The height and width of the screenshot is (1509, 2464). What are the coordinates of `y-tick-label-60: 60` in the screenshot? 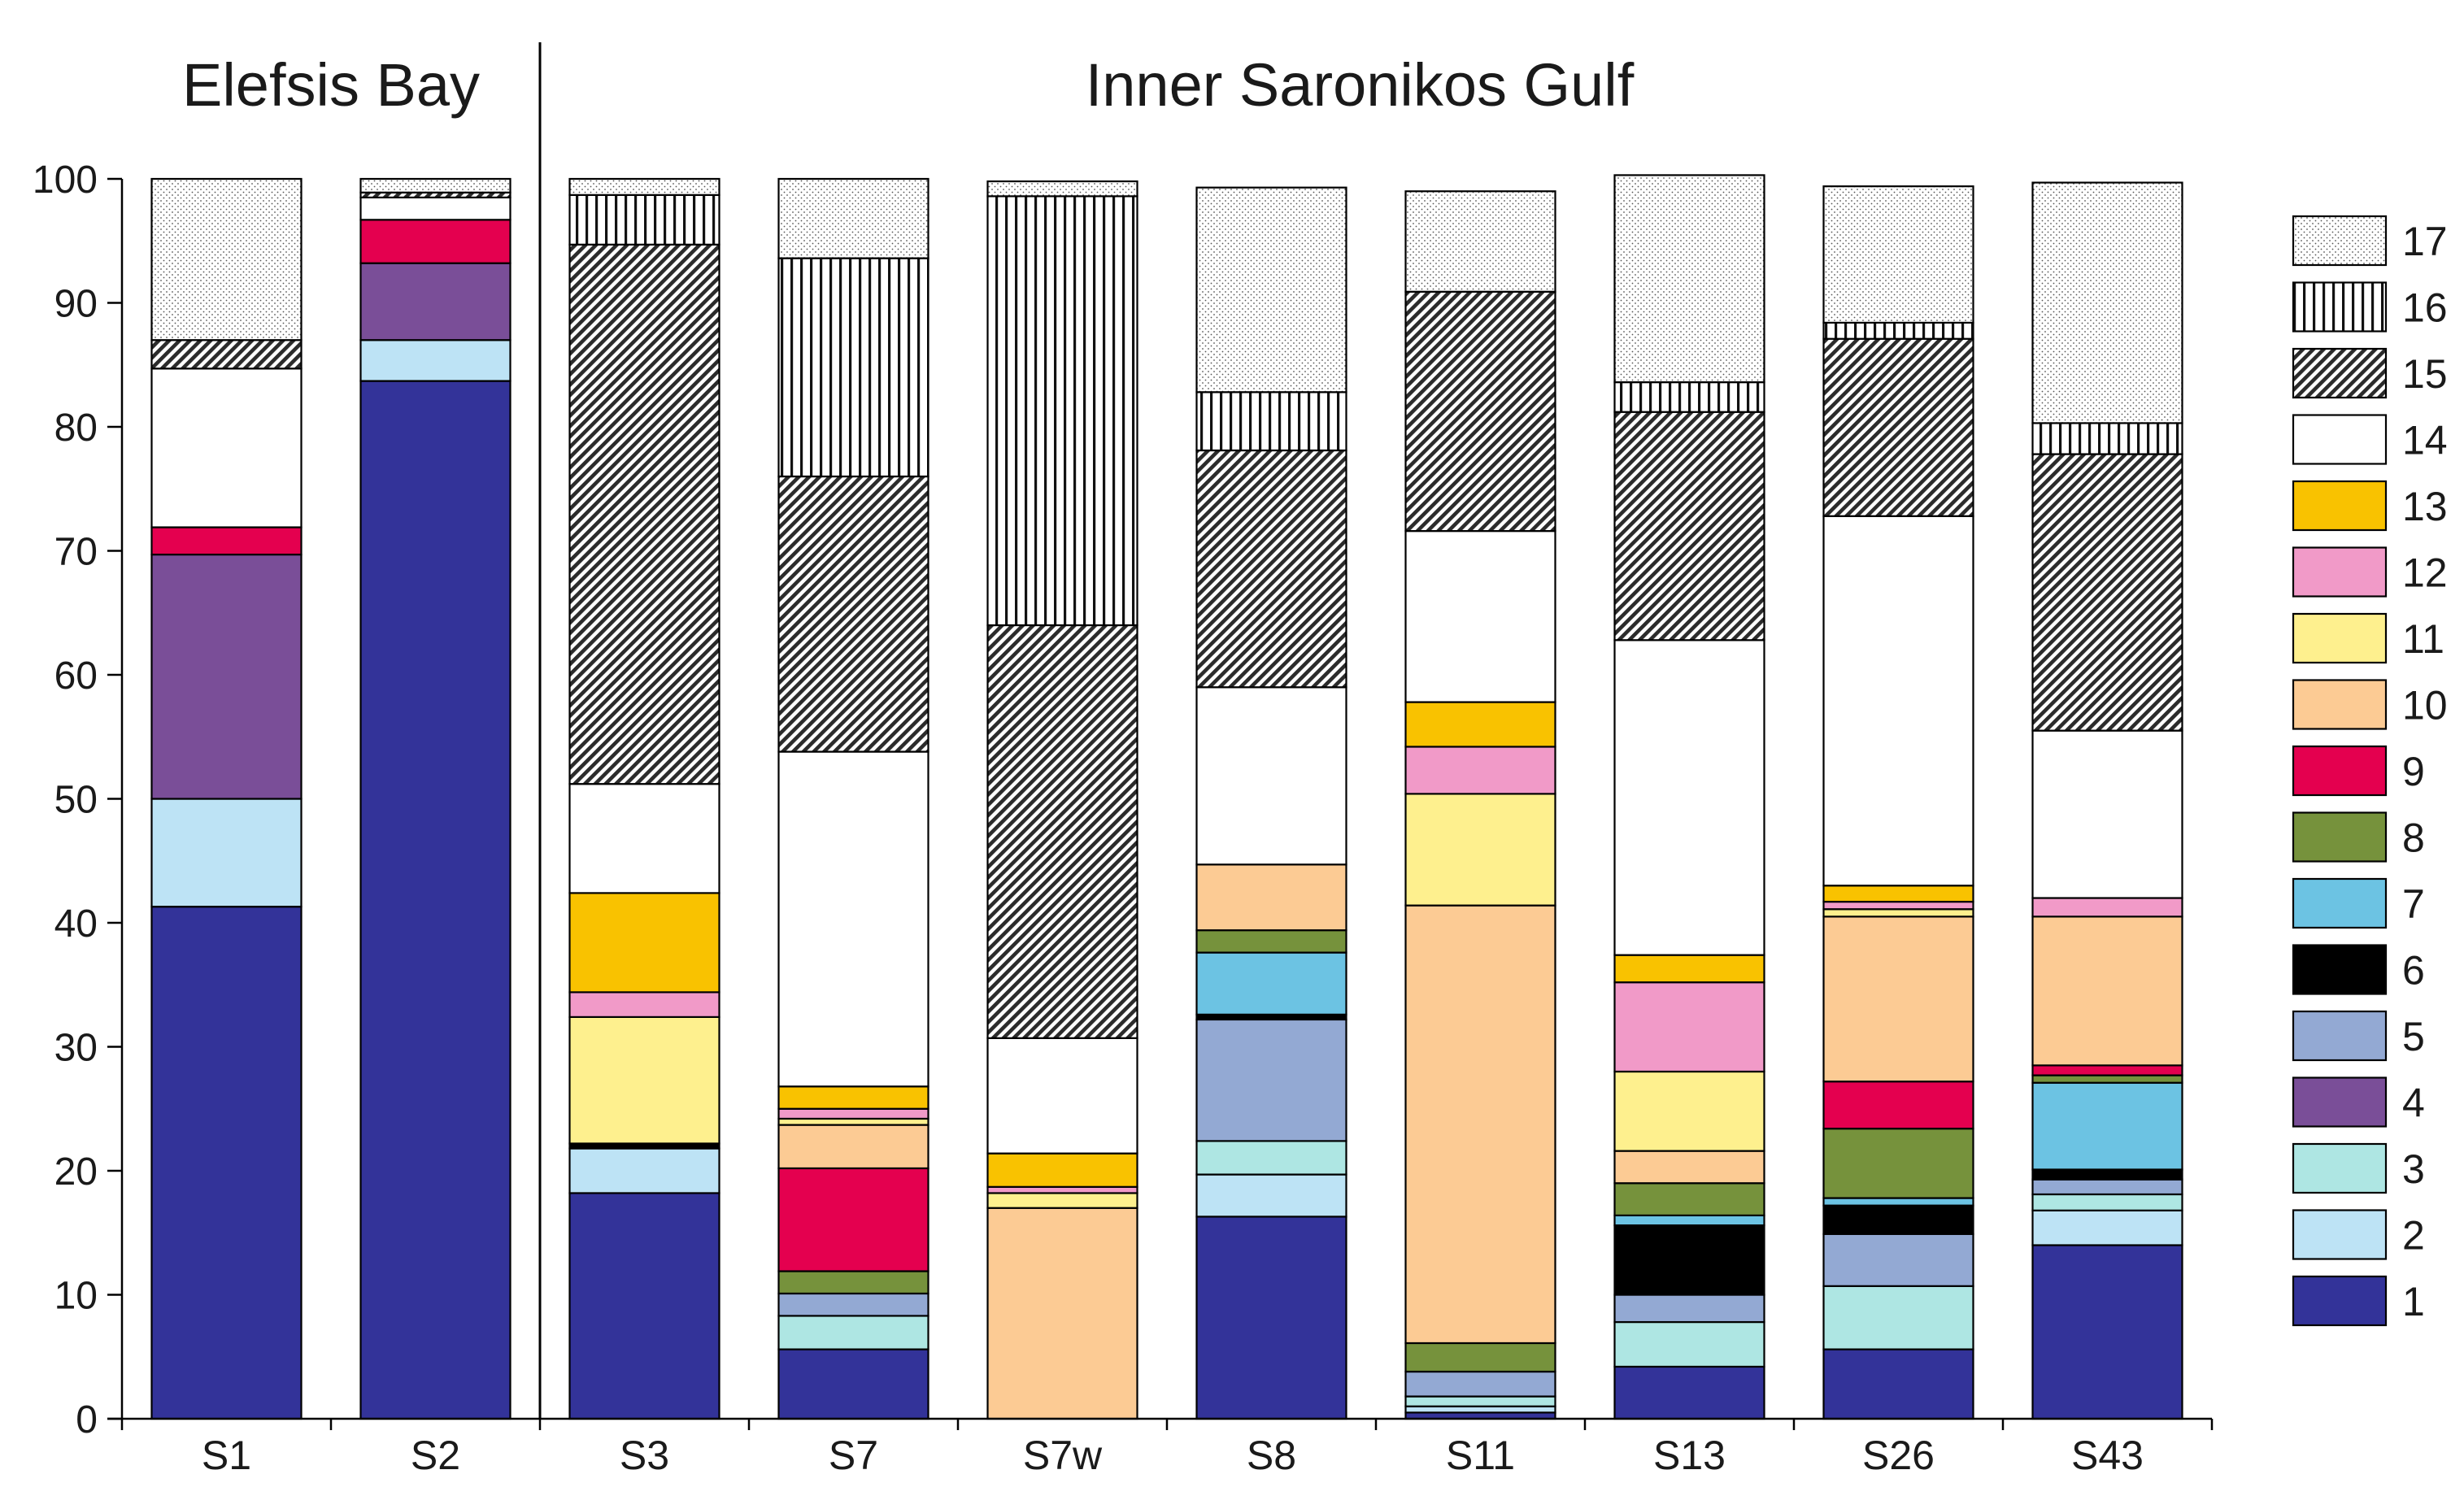 It's located at (76, 676).